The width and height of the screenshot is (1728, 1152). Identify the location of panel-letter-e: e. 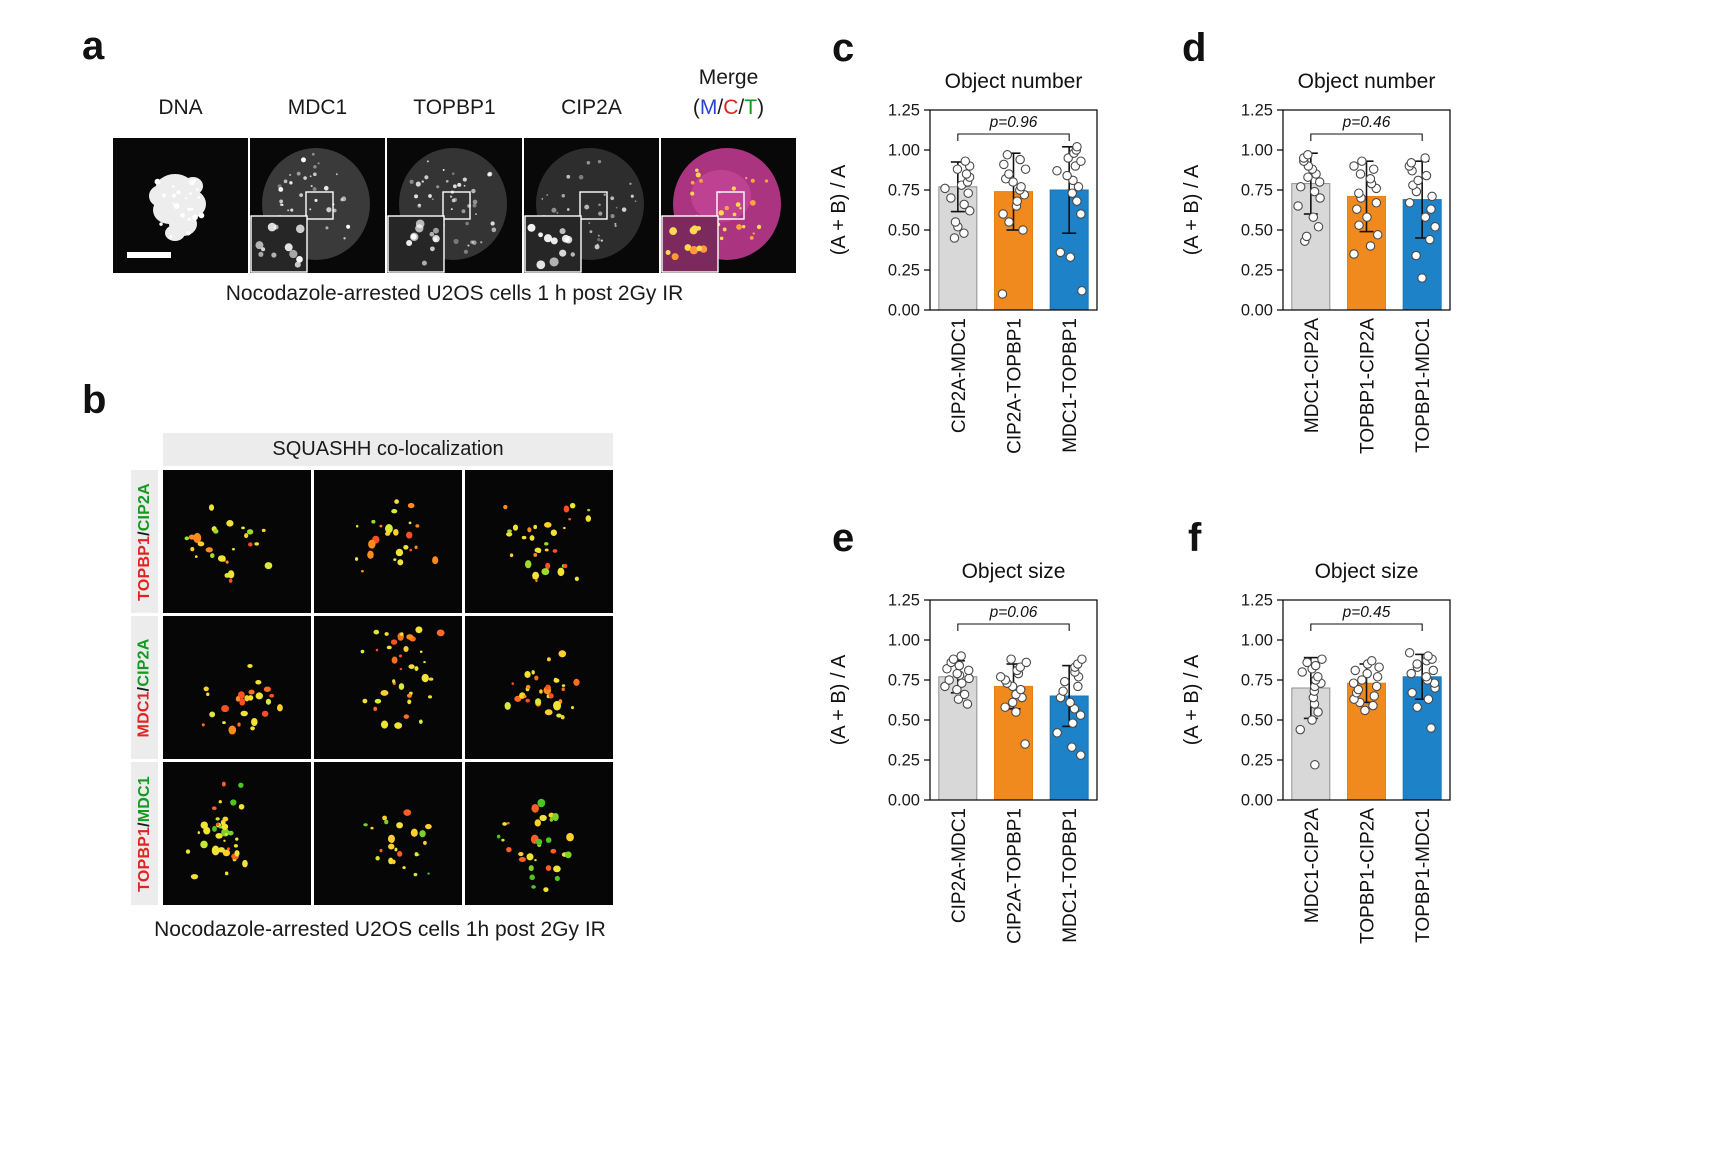
(843, 538).